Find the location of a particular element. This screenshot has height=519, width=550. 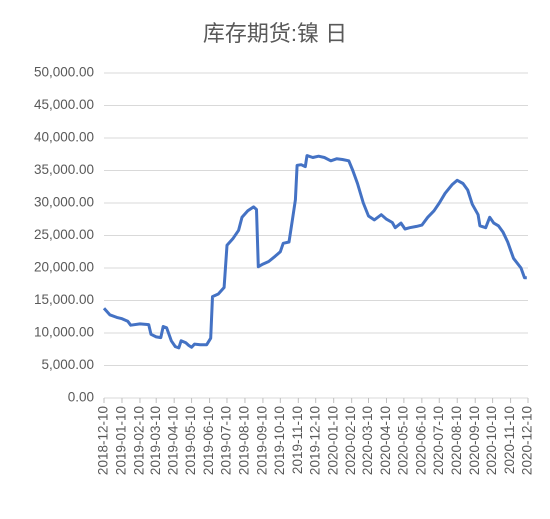

x-tick-label: 2020-09-10 is located at coordinates (474, 440).